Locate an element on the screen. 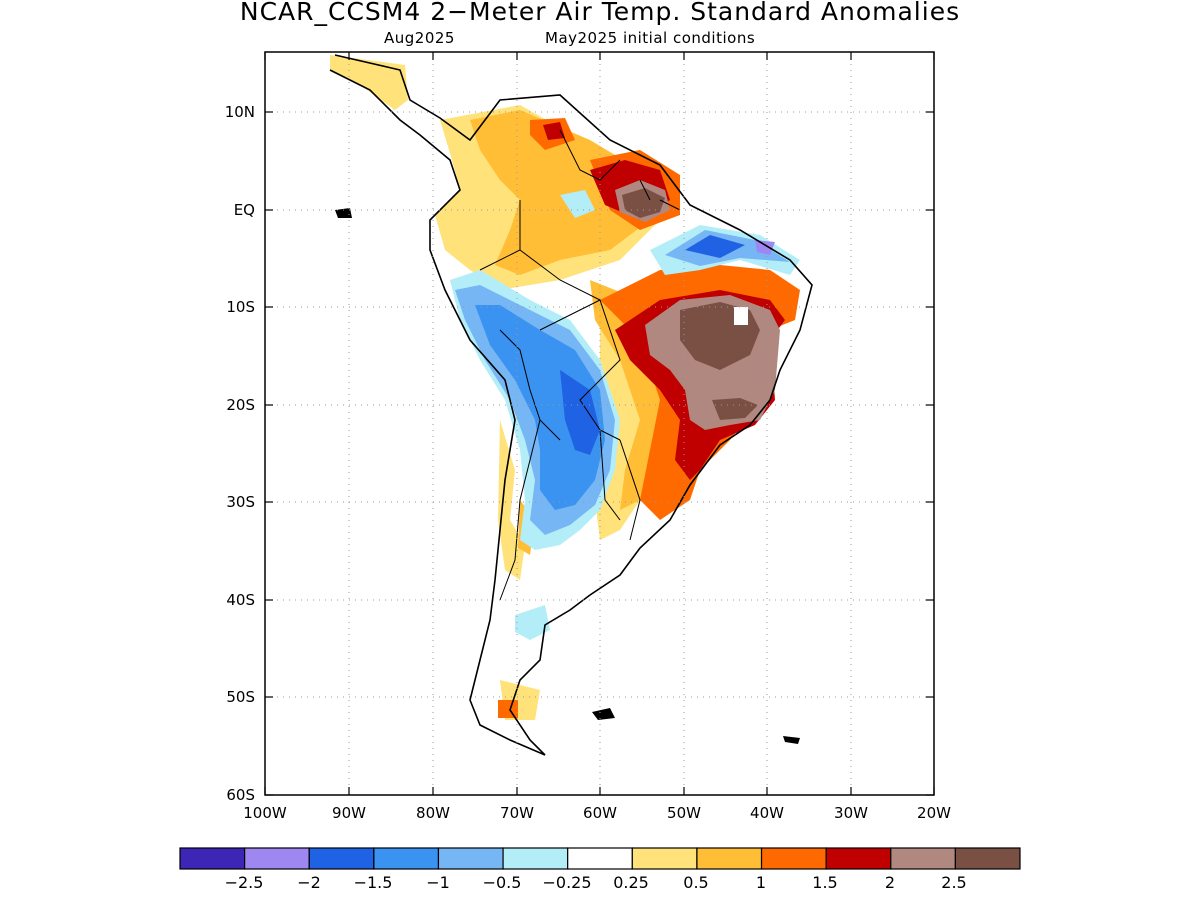  country-borders is located at coordinates (580, 365).